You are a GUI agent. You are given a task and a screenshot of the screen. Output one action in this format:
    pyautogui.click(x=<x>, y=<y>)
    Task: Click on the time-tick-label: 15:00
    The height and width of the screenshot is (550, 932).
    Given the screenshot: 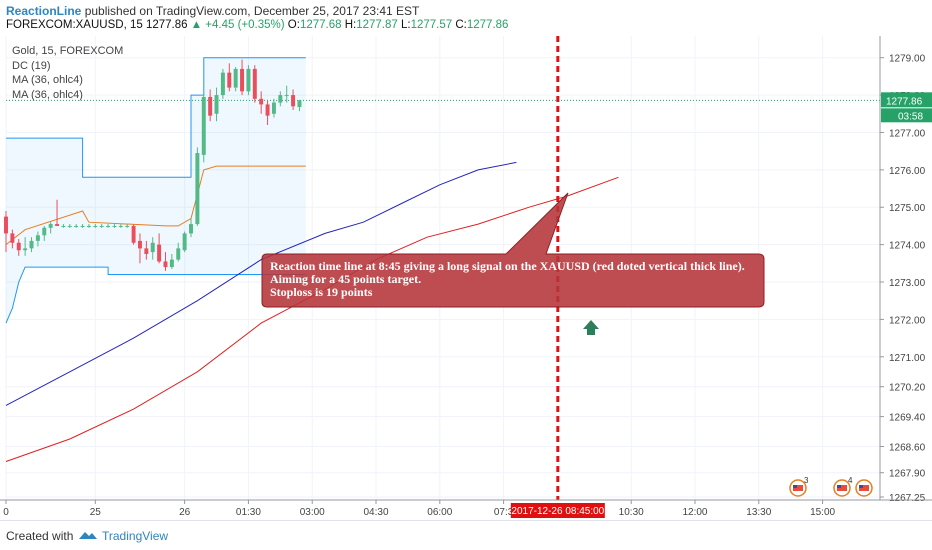 What is the action you would take?
    pyautogui.click(x=822, y=512)
    